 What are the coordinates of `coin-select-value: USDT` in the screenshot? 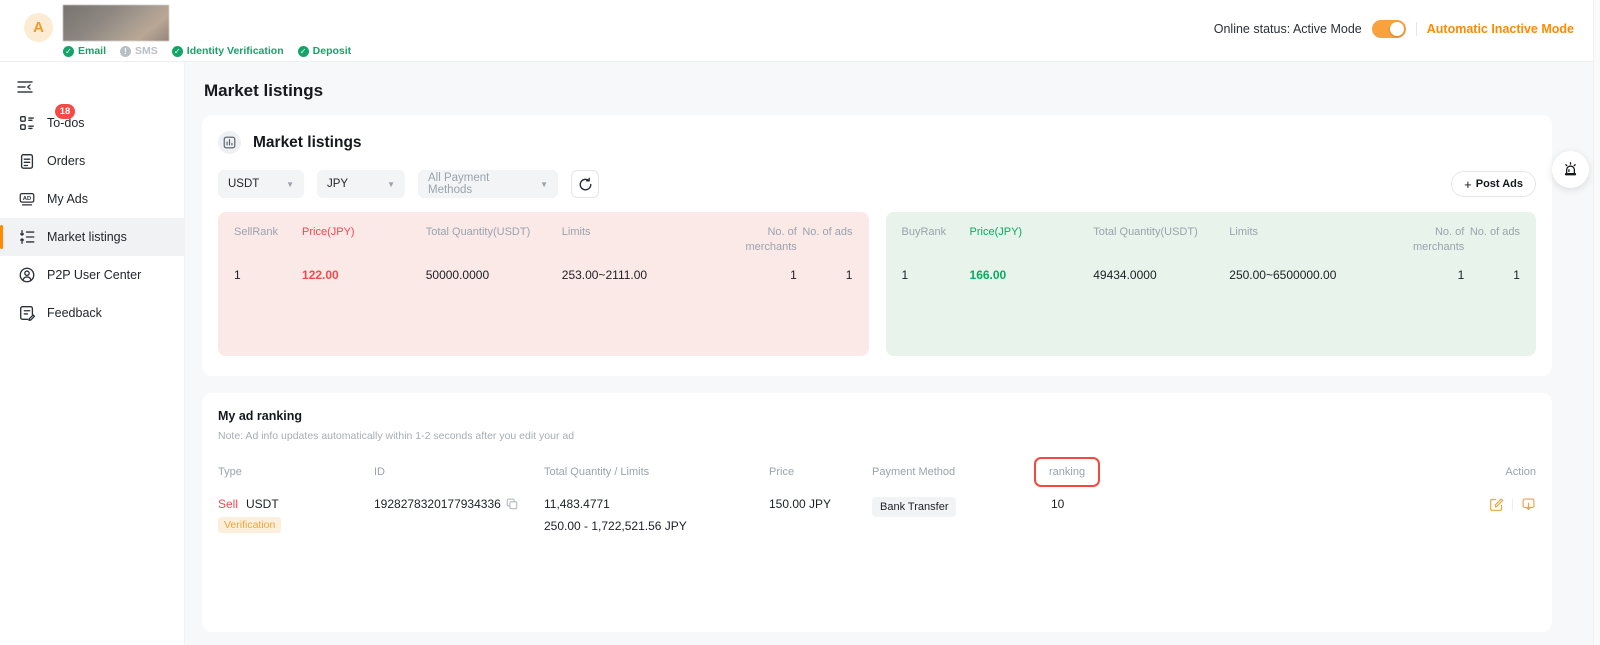 It's located at (244, 184).